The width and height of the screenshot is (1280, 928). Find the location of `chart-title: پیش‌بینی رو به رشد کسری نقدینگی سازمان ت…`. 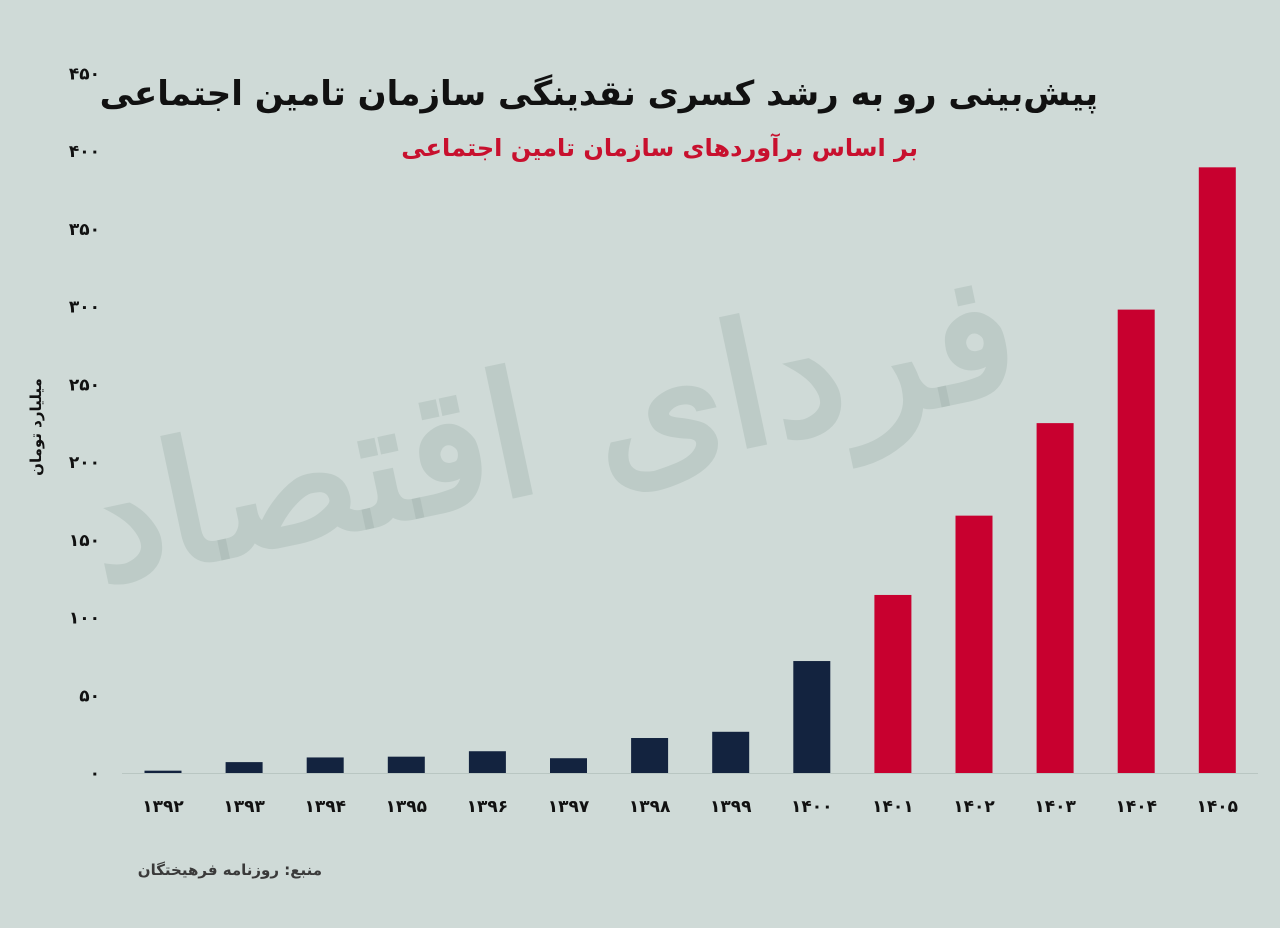

chart-title: پیش‌بینی رو به رشد کسری نقدینگی سازمان ت… is located at coordinates (598, 94).